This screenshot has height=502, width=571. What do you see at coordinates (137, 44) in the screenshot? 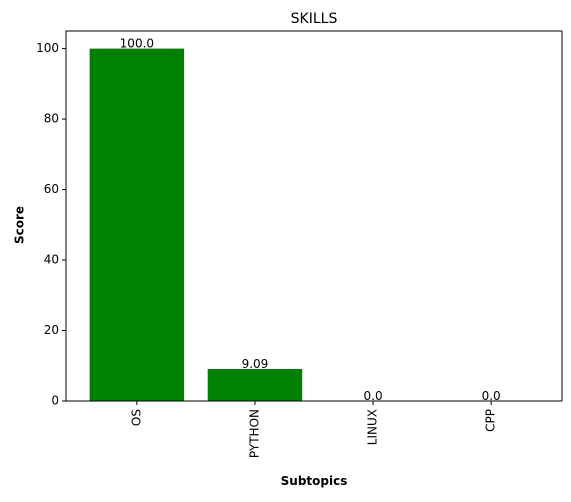
I see `data-label-os: 100.0` at bounding box center [137, 44].